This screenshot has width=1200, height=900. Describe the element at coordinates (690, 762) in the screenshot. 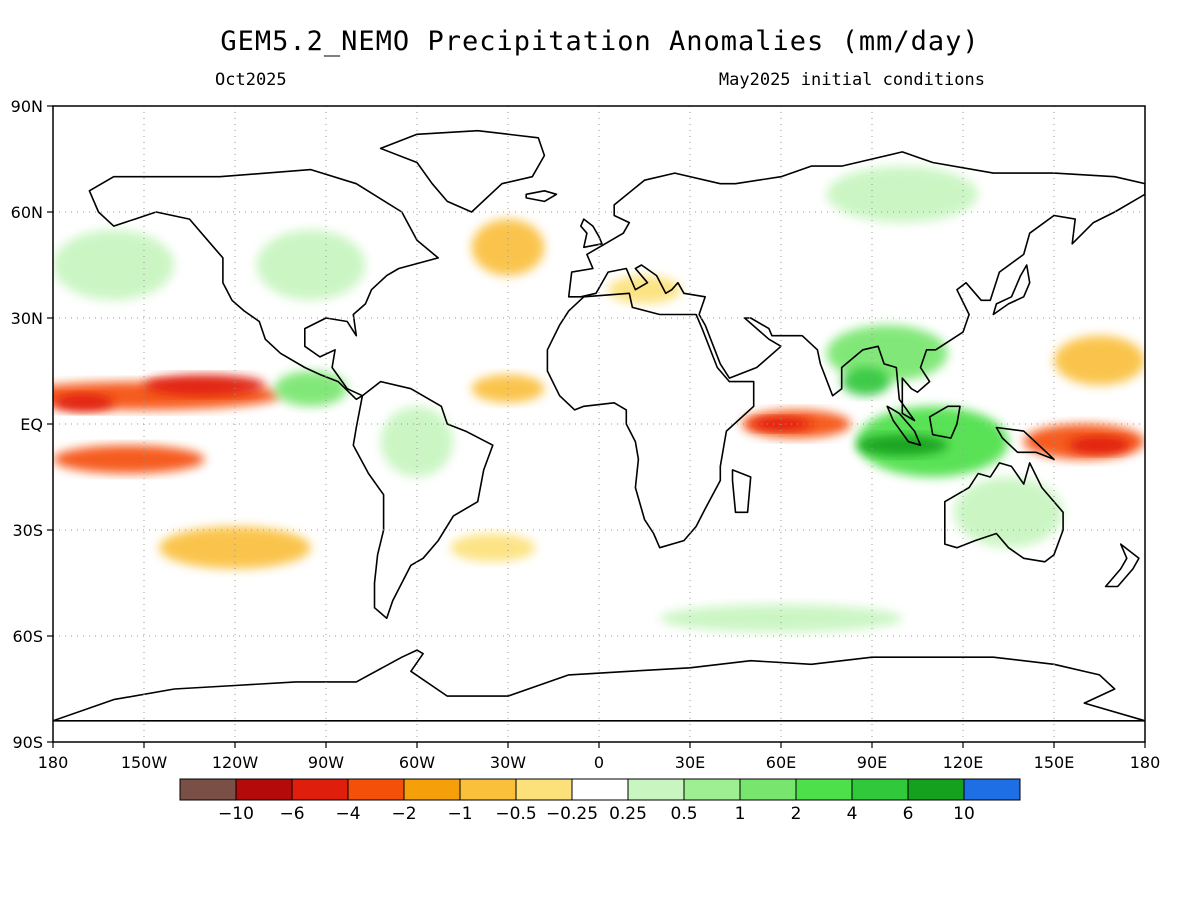

I see `lon-tick-label: 30E` at that location.